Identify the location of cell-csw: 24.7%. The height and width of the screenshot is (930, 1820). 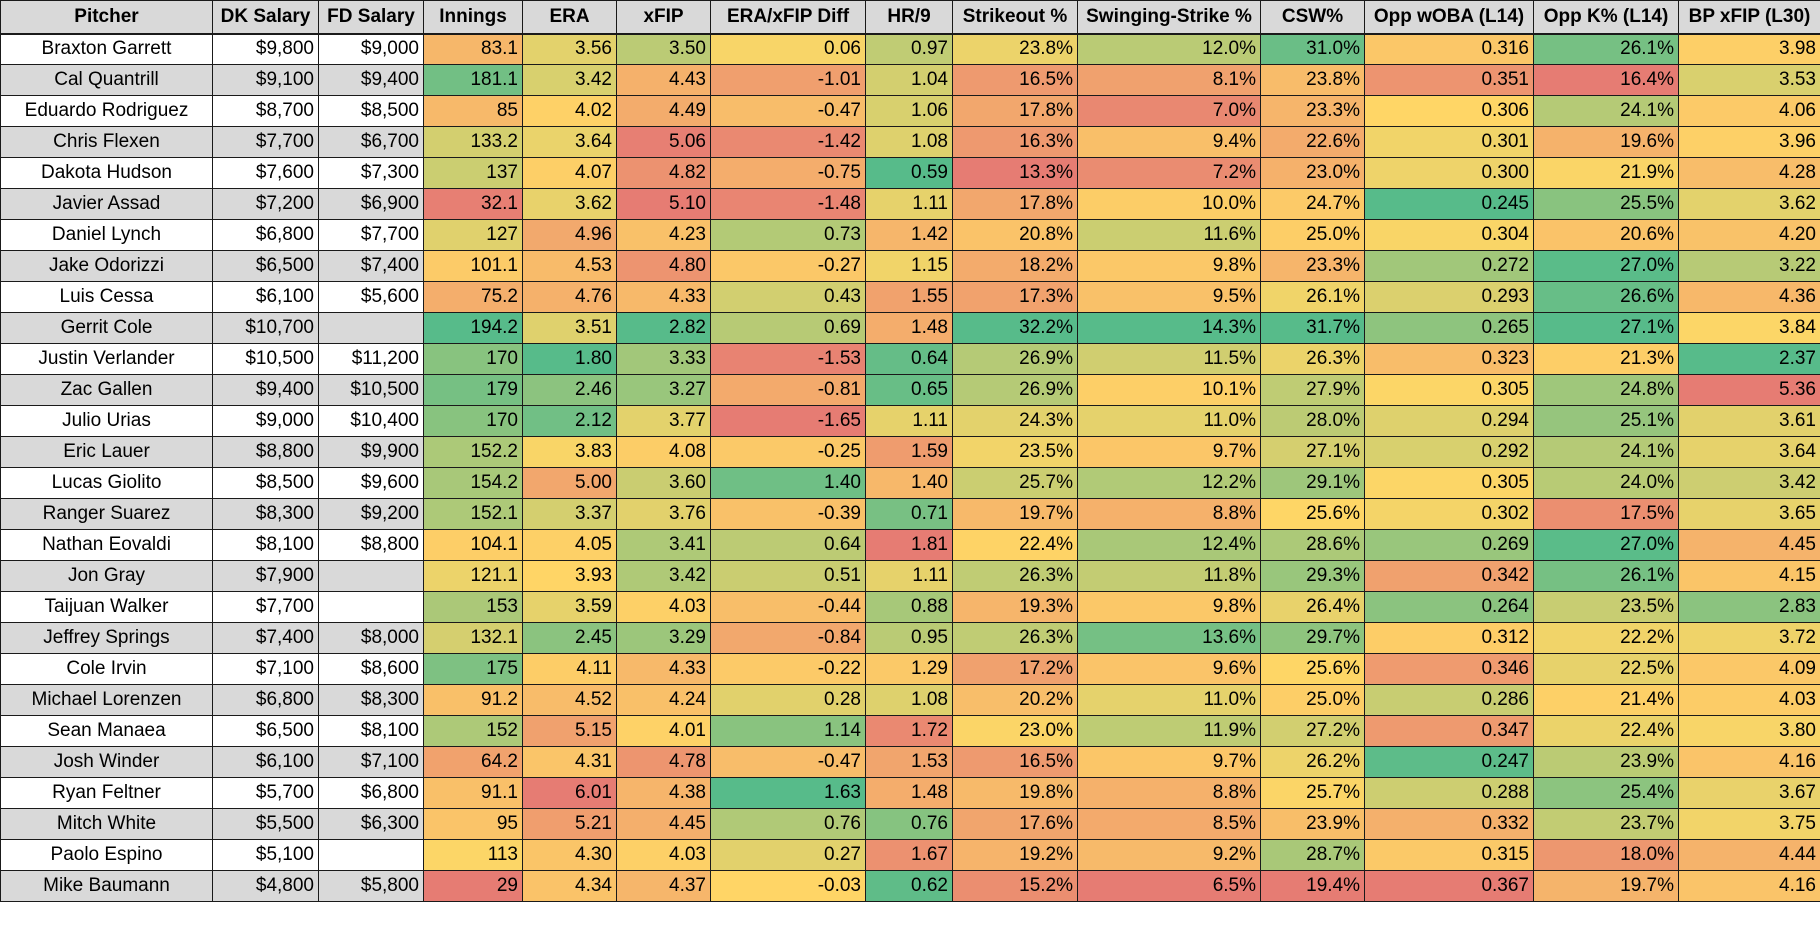
(1312, 204).